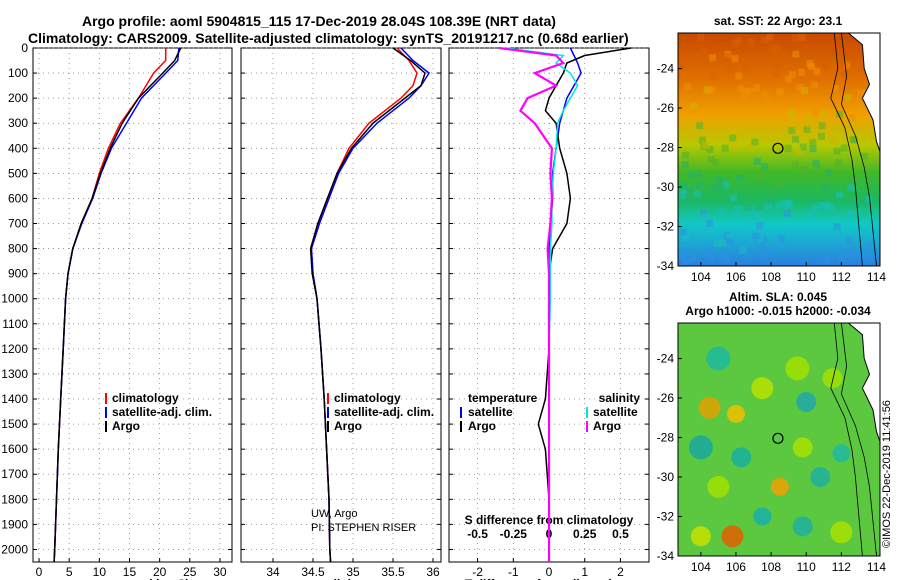  Describe the element at coordinates (620, 572) in the screenshot. I see `x-tick-label: 2` at that location.